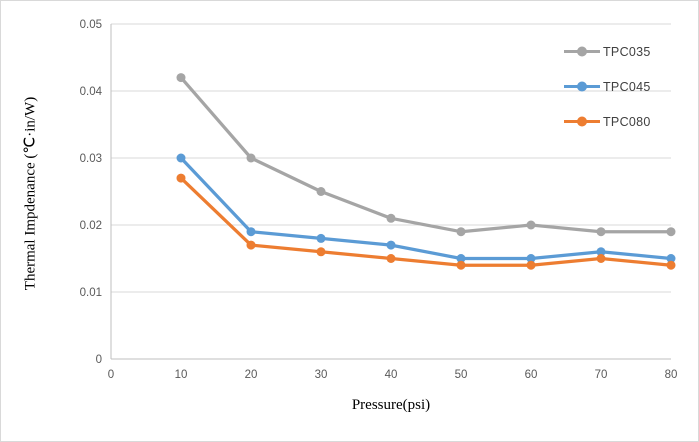 This screenshot has width=699, height=442. What do you see at coordinates (391, 375) in the screenshot?
I see `x-tick-label: 40` at bounding box center [391, 375].